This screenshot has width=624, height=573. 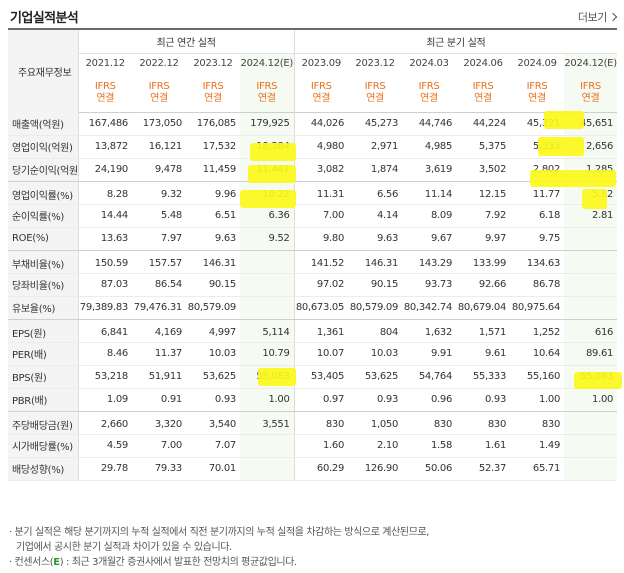 I want to click on value-cell: 45,273, so click(x=375, y=124).